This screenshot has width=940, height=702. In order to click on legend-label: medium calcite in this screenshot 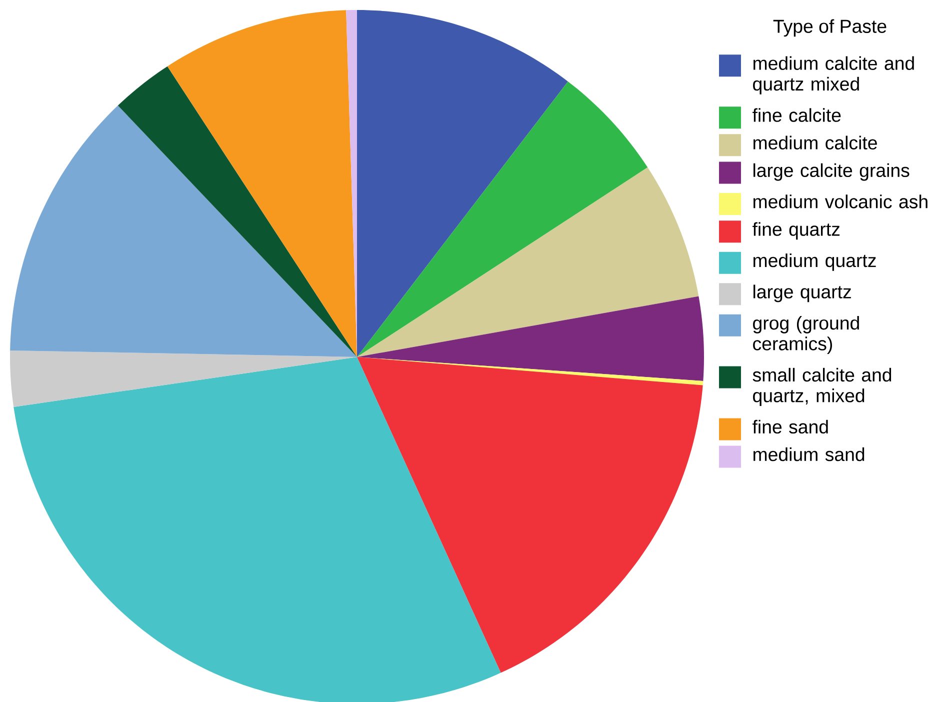, I will do `click(815, 143)`.